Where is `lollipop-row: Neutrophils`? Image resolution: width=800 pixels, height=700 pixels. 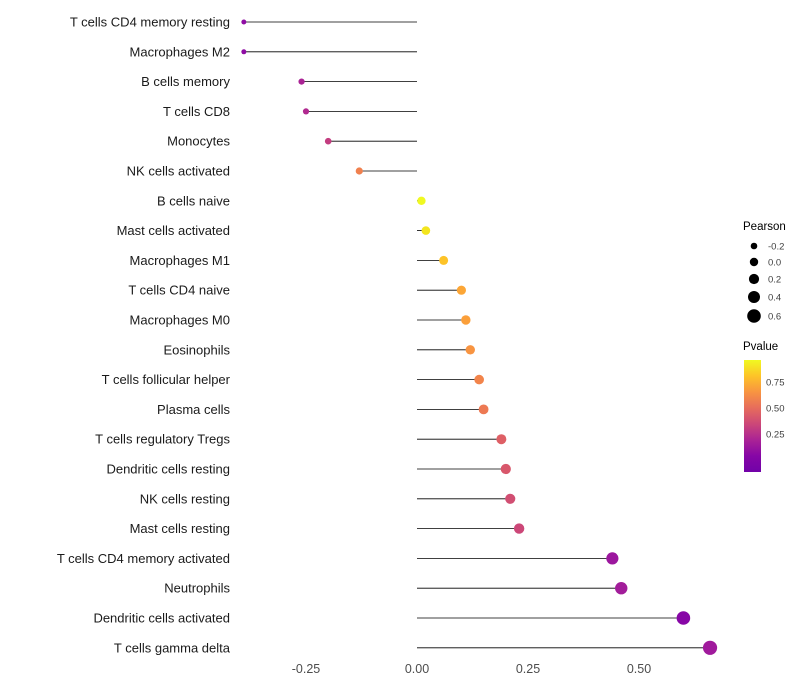 lollipop-row: Neutrophils is located at coordinates (396, 588).